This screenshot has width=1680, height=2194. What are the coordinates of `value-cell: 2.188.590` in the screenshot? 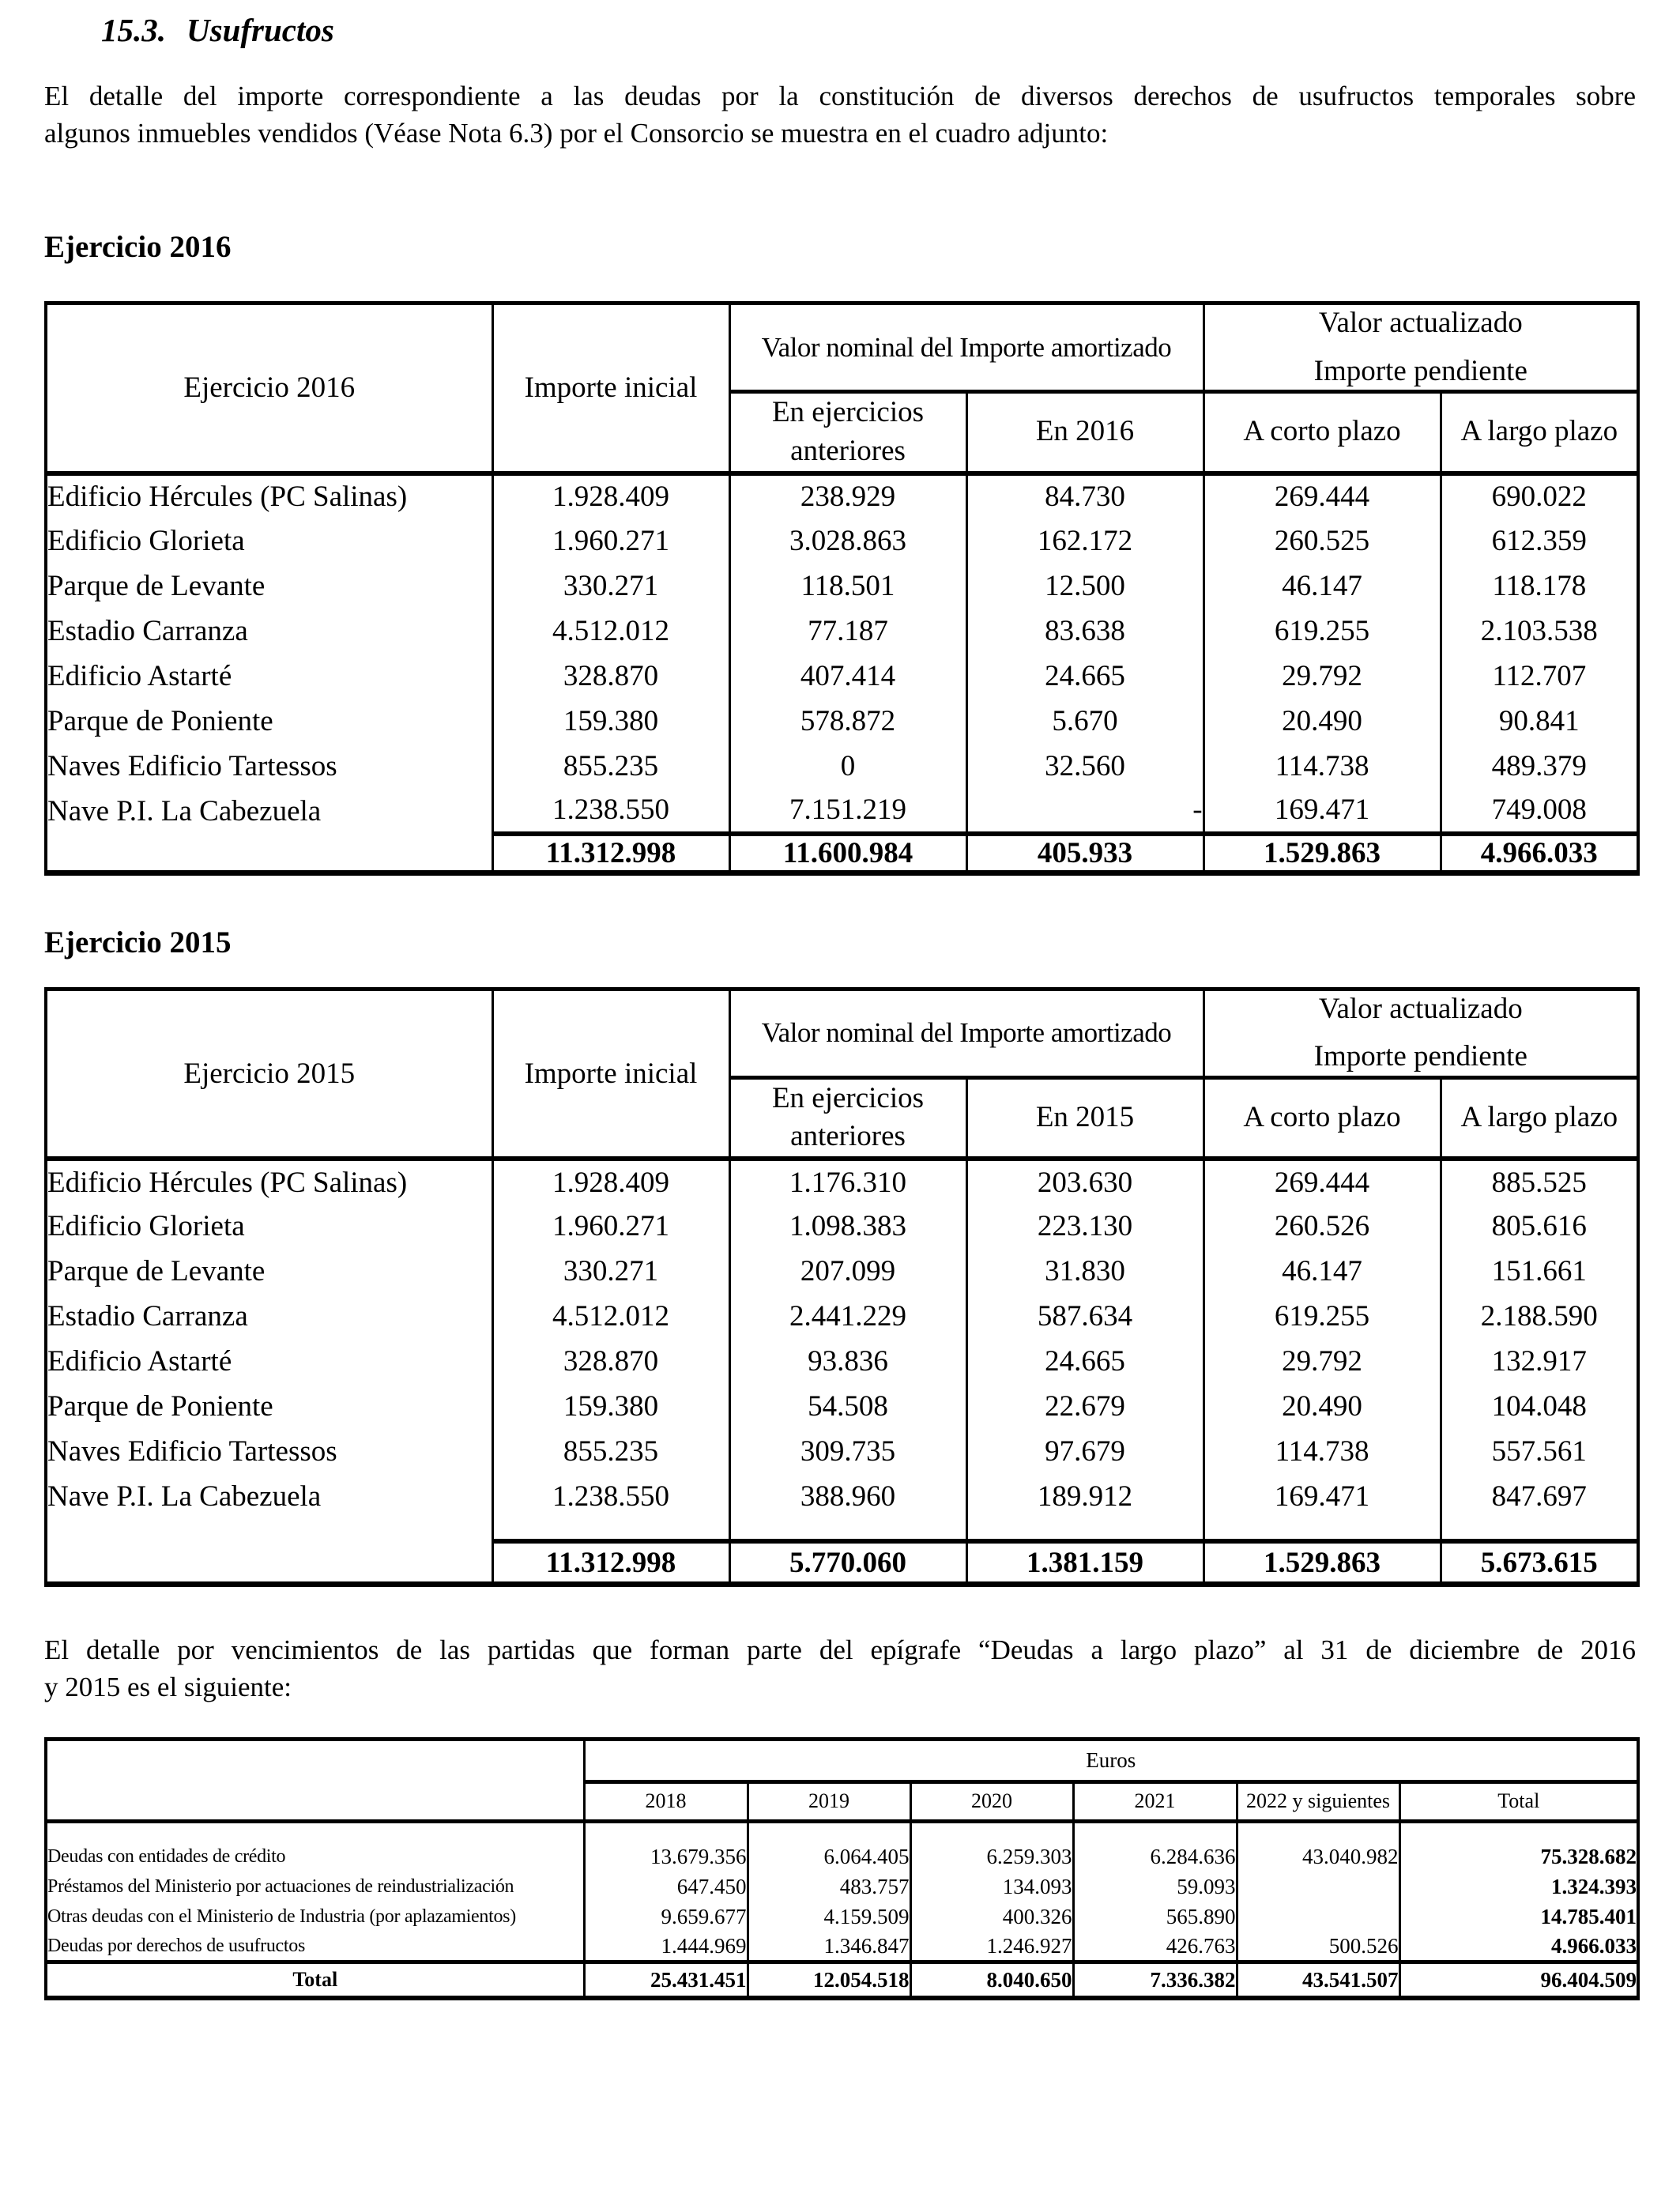 It's located at (1539, 1317).